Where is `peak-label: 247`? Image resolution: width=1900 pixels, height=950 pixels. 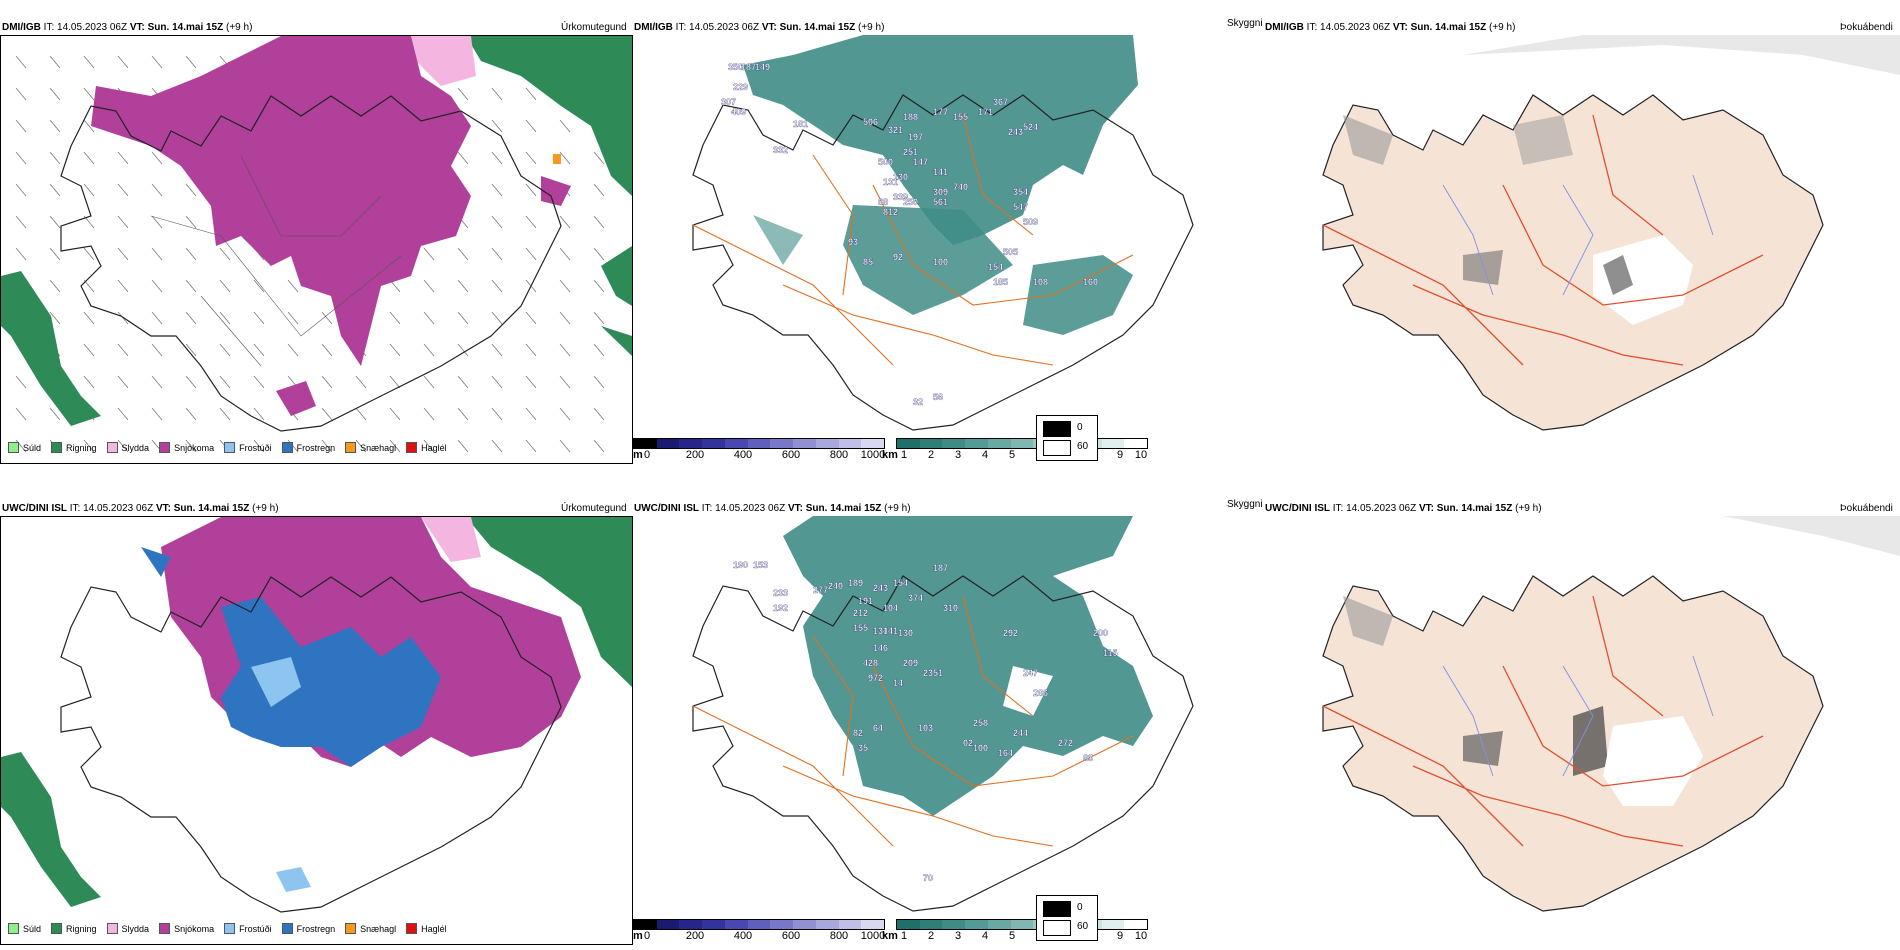 peak-label: 247 is located at coordinates (1030, 673).